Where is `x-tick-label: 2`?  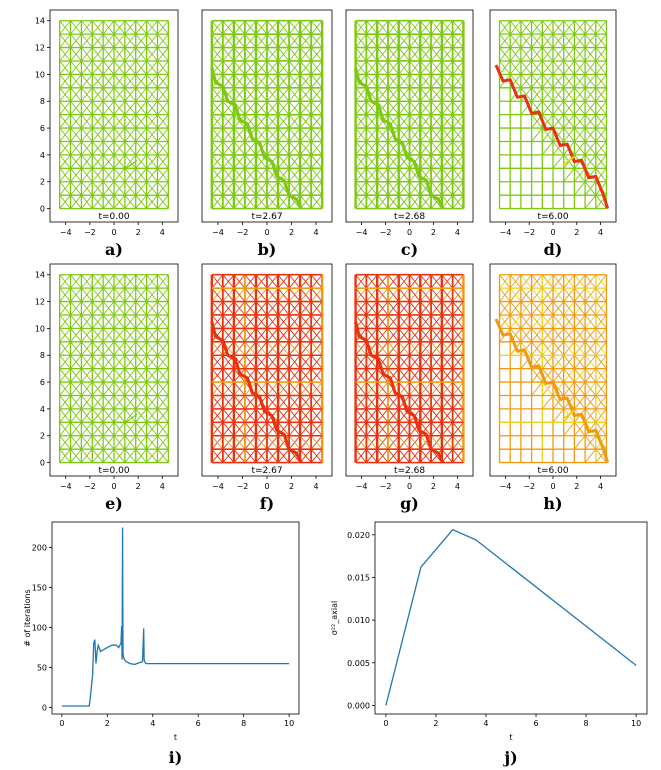 x-tick-label: 2 is located at coordinates (435, 723).